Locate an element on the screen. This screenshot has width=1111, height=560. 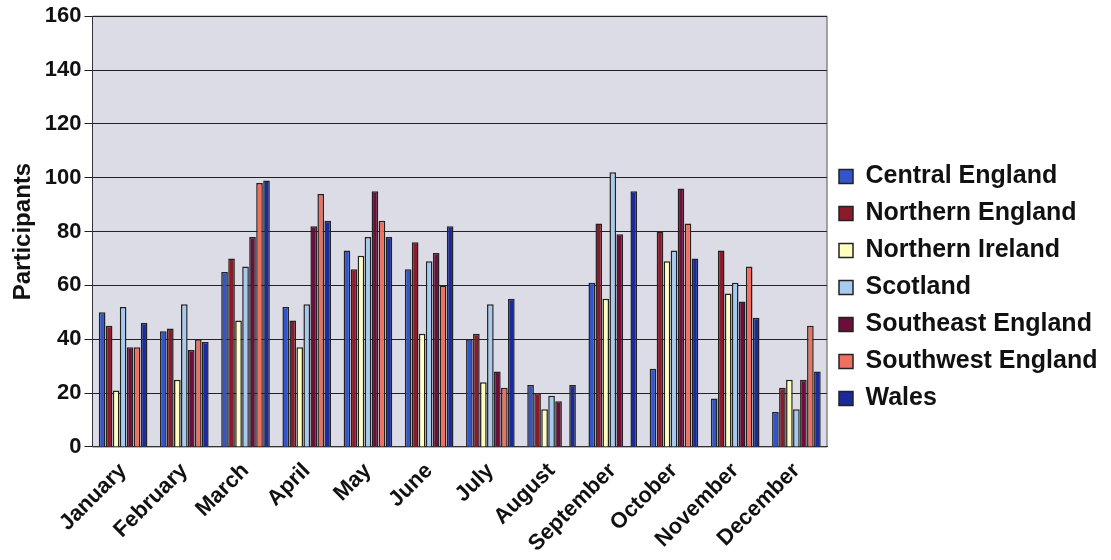
y-axis-title: Participants is located at coordinates (22, 231).